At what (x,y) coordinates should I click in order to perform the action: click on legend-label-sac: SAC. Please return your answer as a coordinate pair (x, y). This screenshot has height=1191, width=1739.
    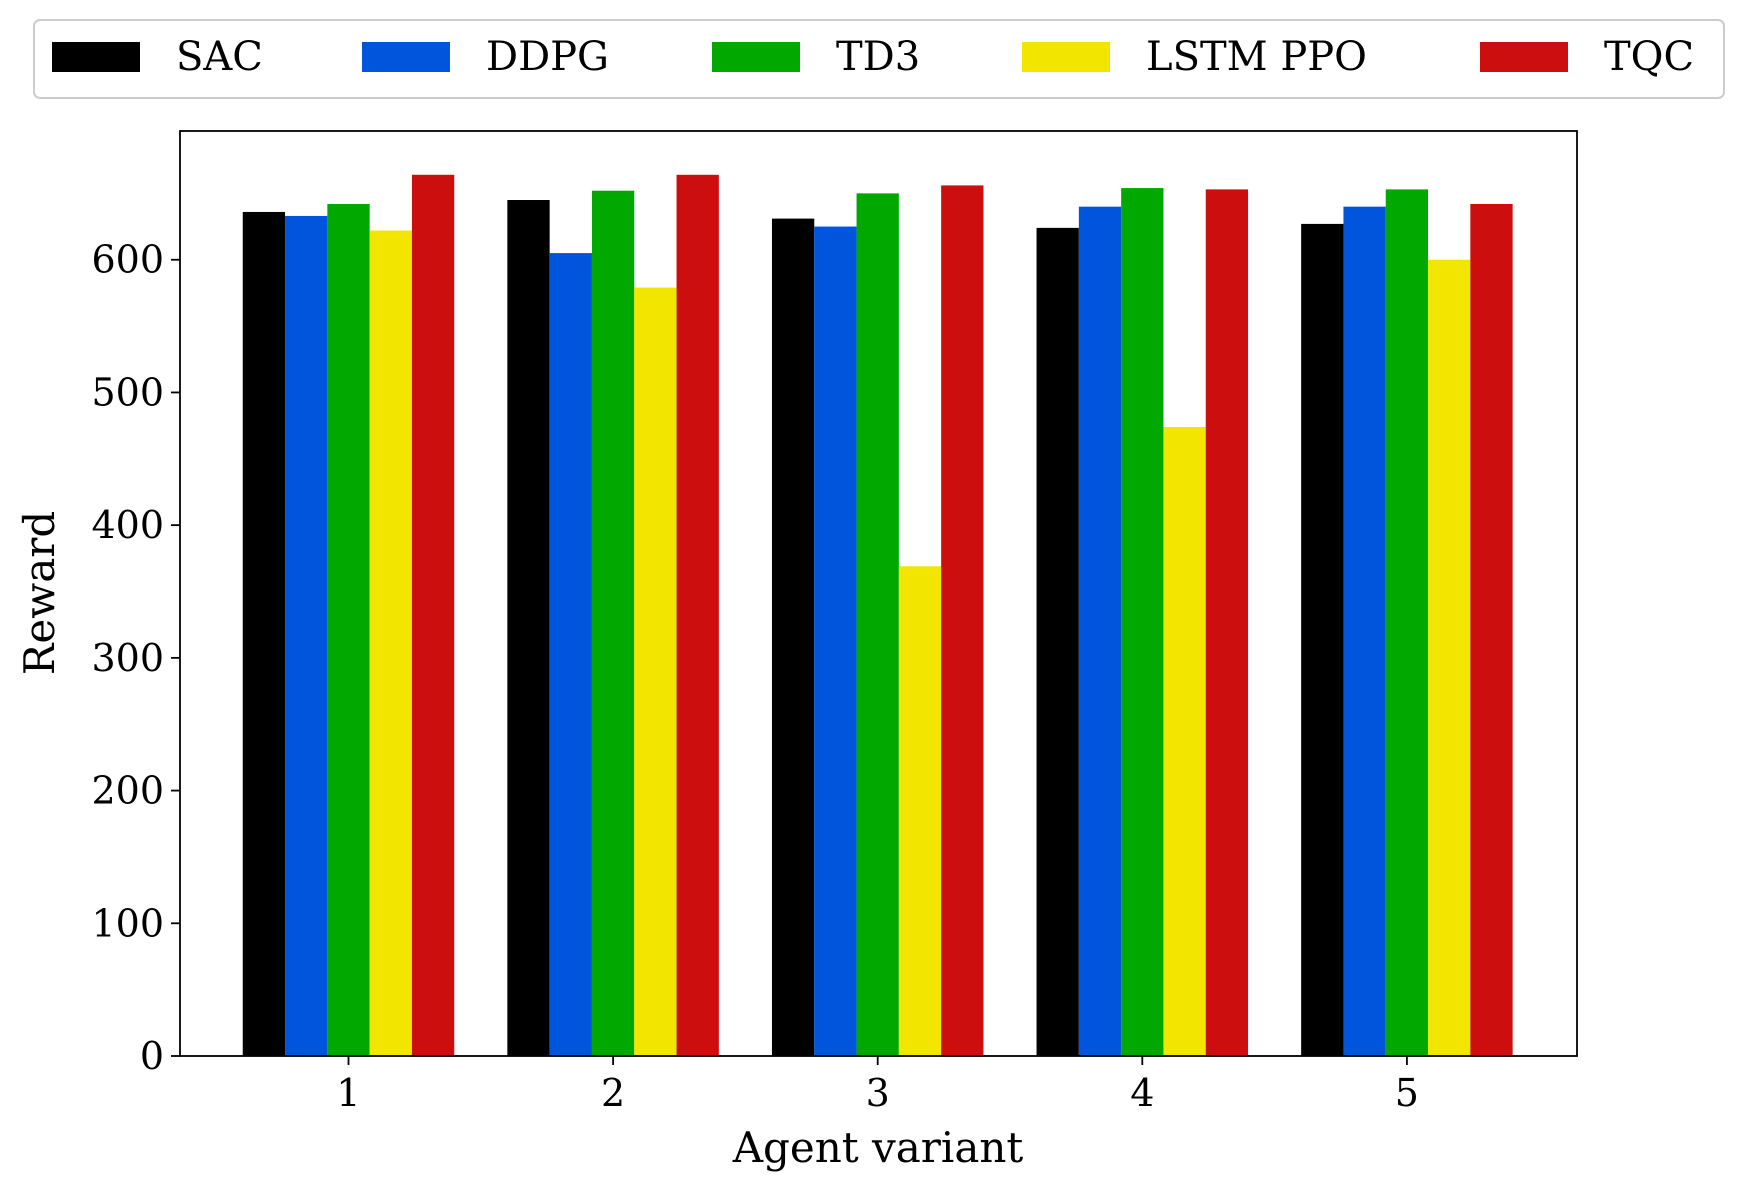
    Looking at the image, I should click on (219, 57).